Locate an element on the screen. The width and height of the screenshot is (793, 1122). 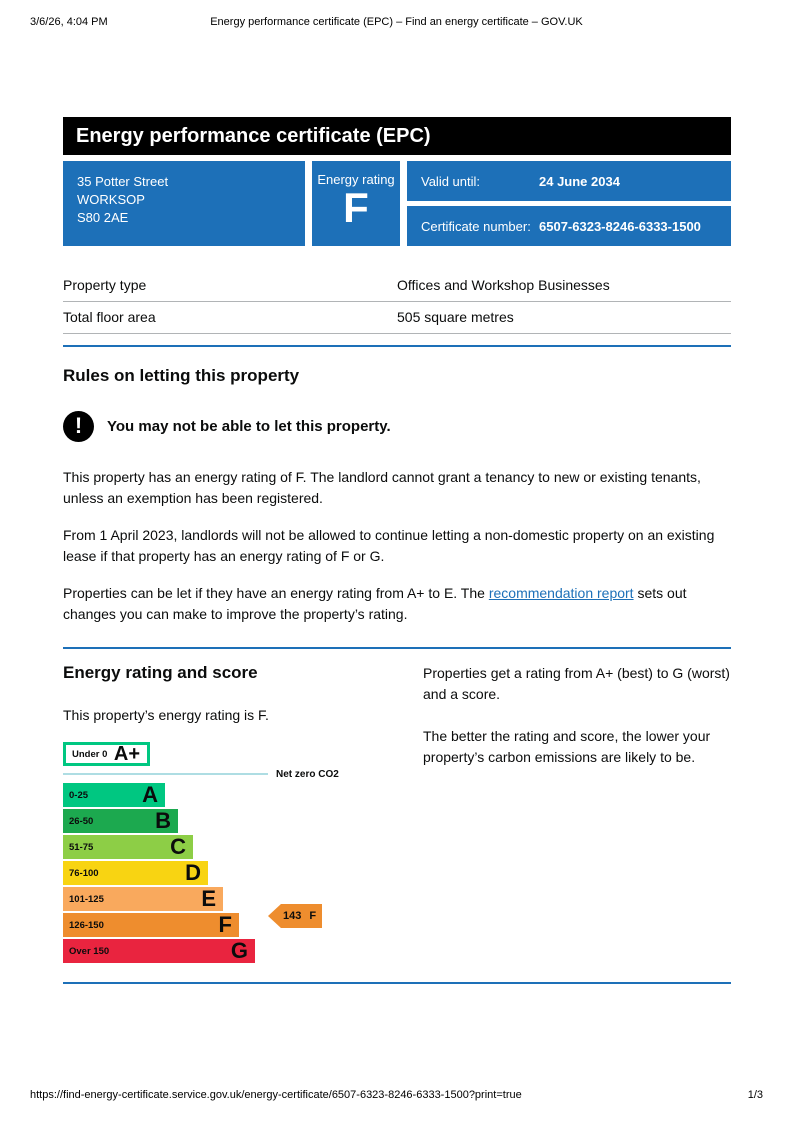
band-range-label: Under 0 is located at coordinates (90, 754).